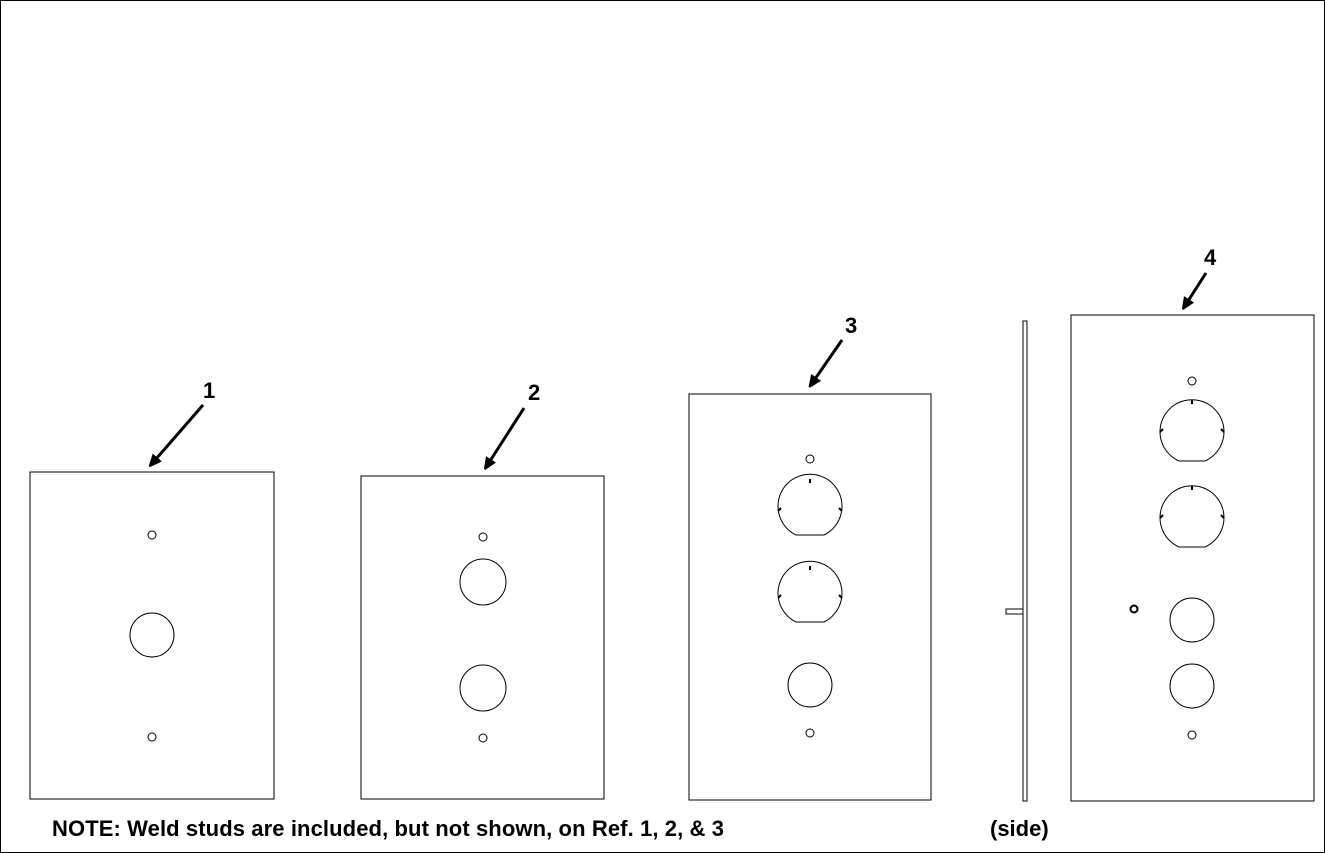 Image resolution: width=1325 pixels, height=853 pixels. I want to click on plate-2-screw-hole-top, so click(483, 537).